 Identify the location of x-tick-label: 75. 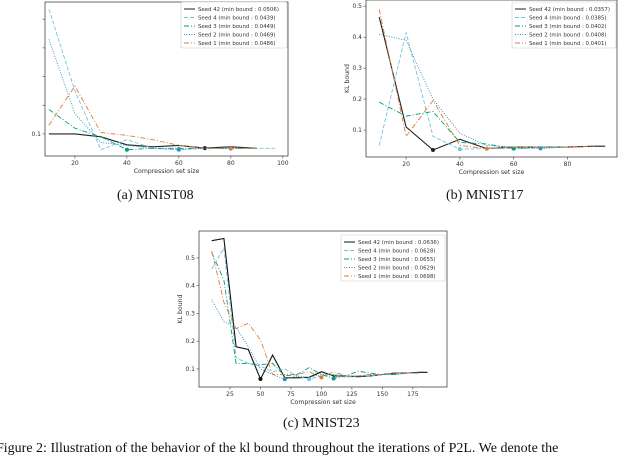
(291, 394).